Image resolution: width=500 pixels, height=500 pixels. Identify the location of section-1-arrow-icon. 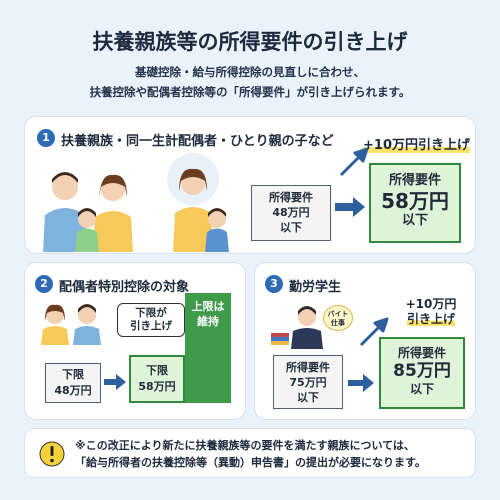
(350, 207).